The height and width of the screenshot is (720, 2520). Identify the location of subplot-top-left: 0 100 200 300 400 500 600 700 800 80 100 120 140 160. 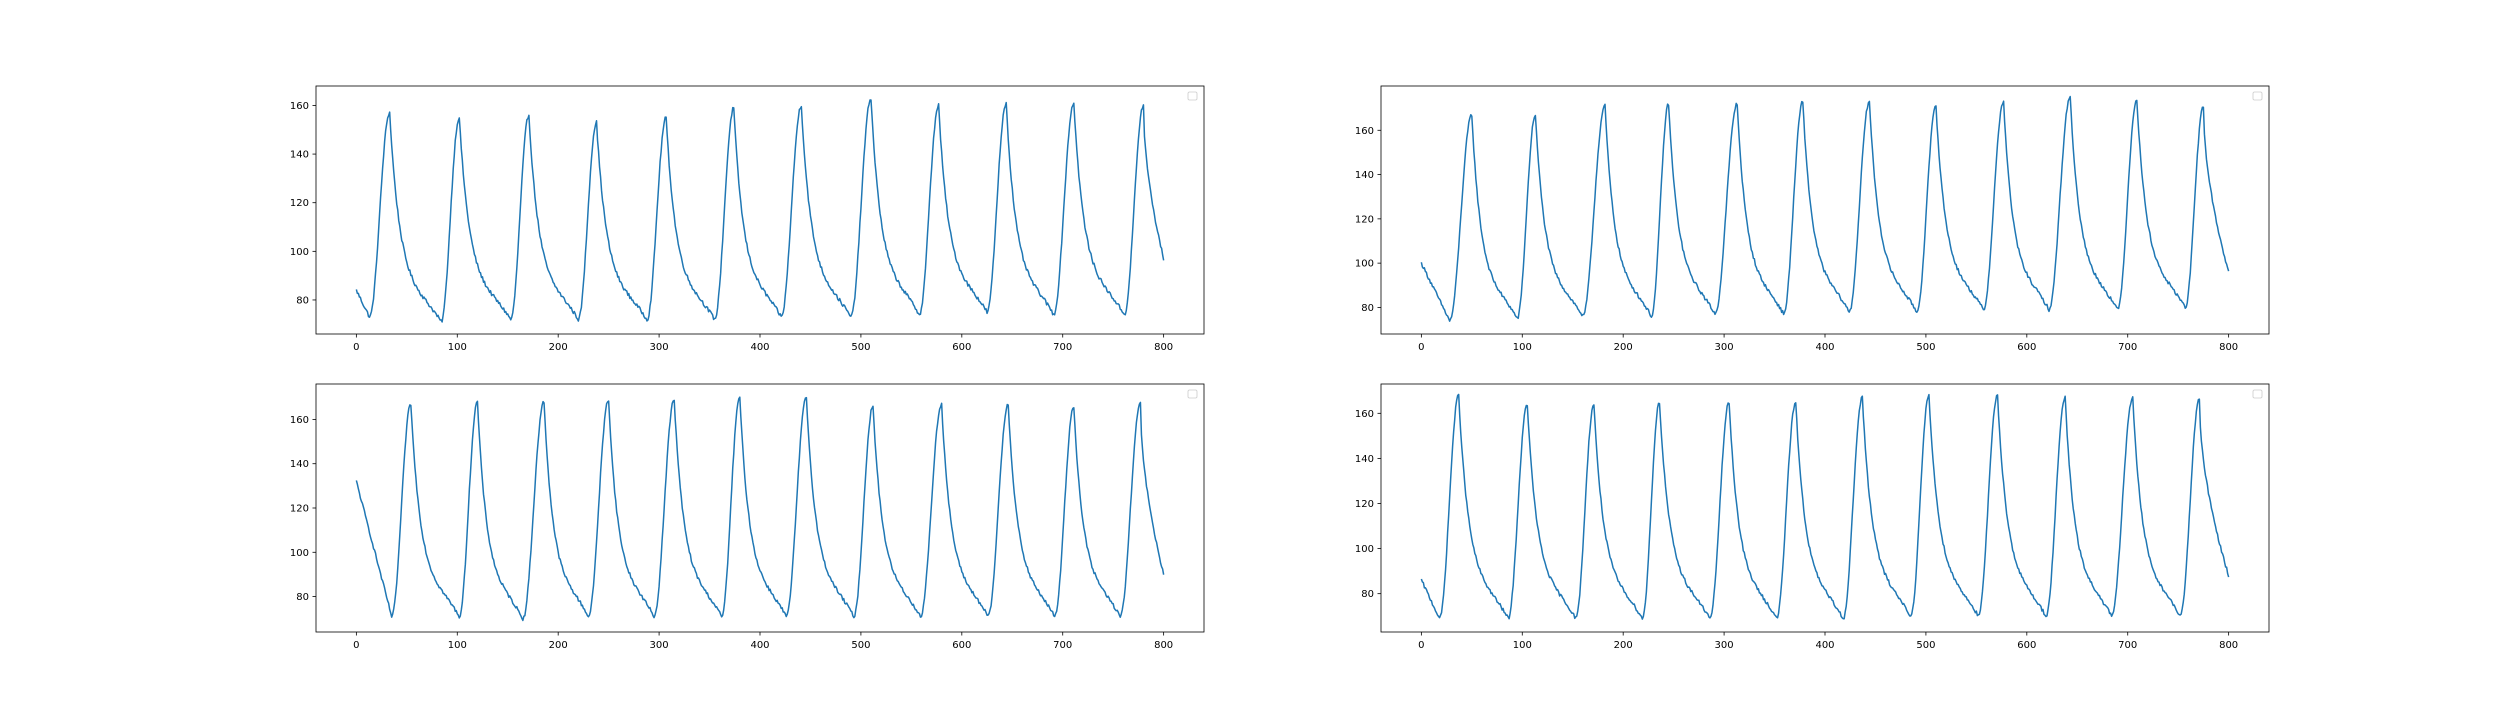
(747, 219).